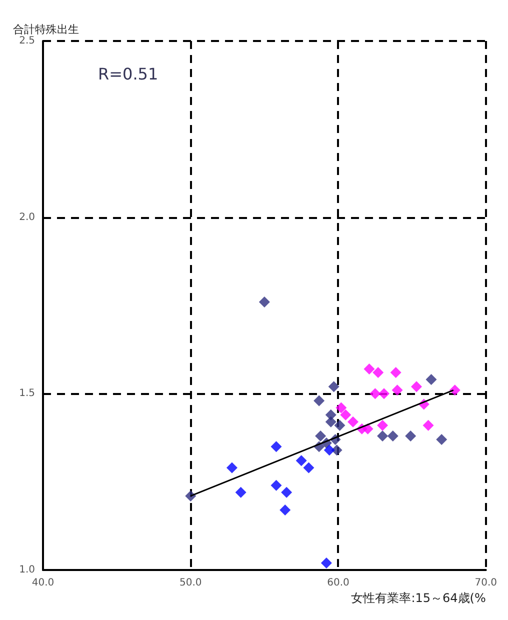  Describe the element at coordinates (46, 29) in the screenshot. I see `y-axis-title: 合計特殊出生` at that location.